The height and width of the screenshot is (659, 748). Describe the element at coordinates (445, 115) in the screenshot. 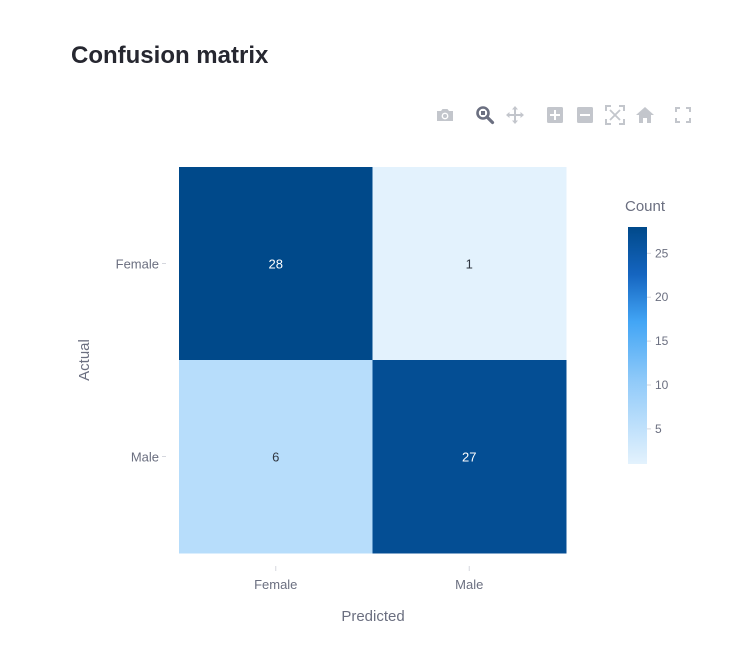

I see `camera-icon` at that location.